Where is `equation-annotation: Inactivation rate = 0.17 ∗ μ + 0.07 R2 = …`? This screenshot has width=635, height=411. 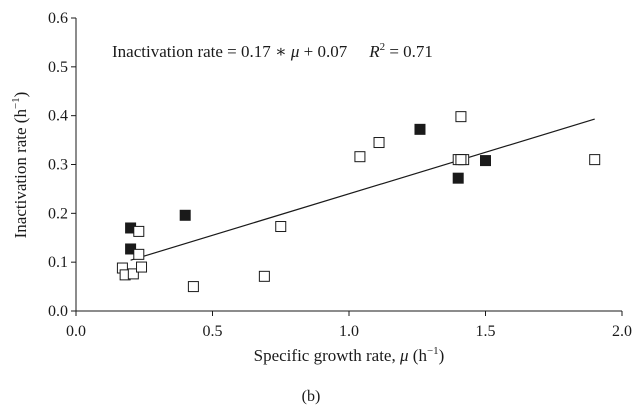 equation-annotation: Inactivation rate = 0.17 ∗ μ + 0.07 R2 = … is located at coordinates (272, 51).